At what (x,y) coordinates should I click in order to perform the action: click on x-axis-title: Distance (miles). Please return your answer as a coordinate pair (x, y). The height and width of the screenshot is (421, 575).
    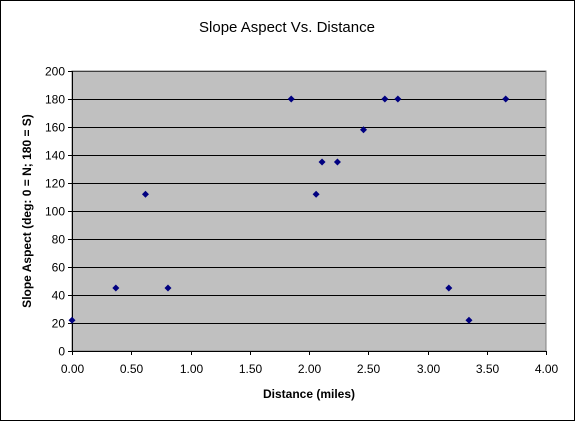
    Looking at the image, I should click on (309, 394).